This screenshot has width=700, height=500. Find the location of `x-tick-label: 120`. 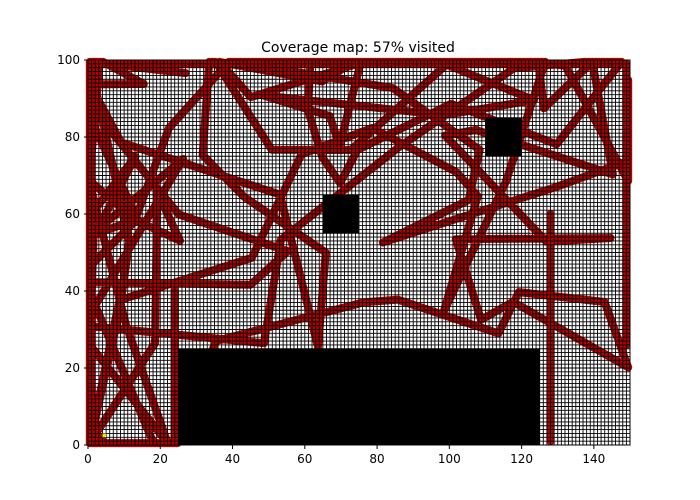

x-tick-label: 120 is located at coordinates (521, 459).